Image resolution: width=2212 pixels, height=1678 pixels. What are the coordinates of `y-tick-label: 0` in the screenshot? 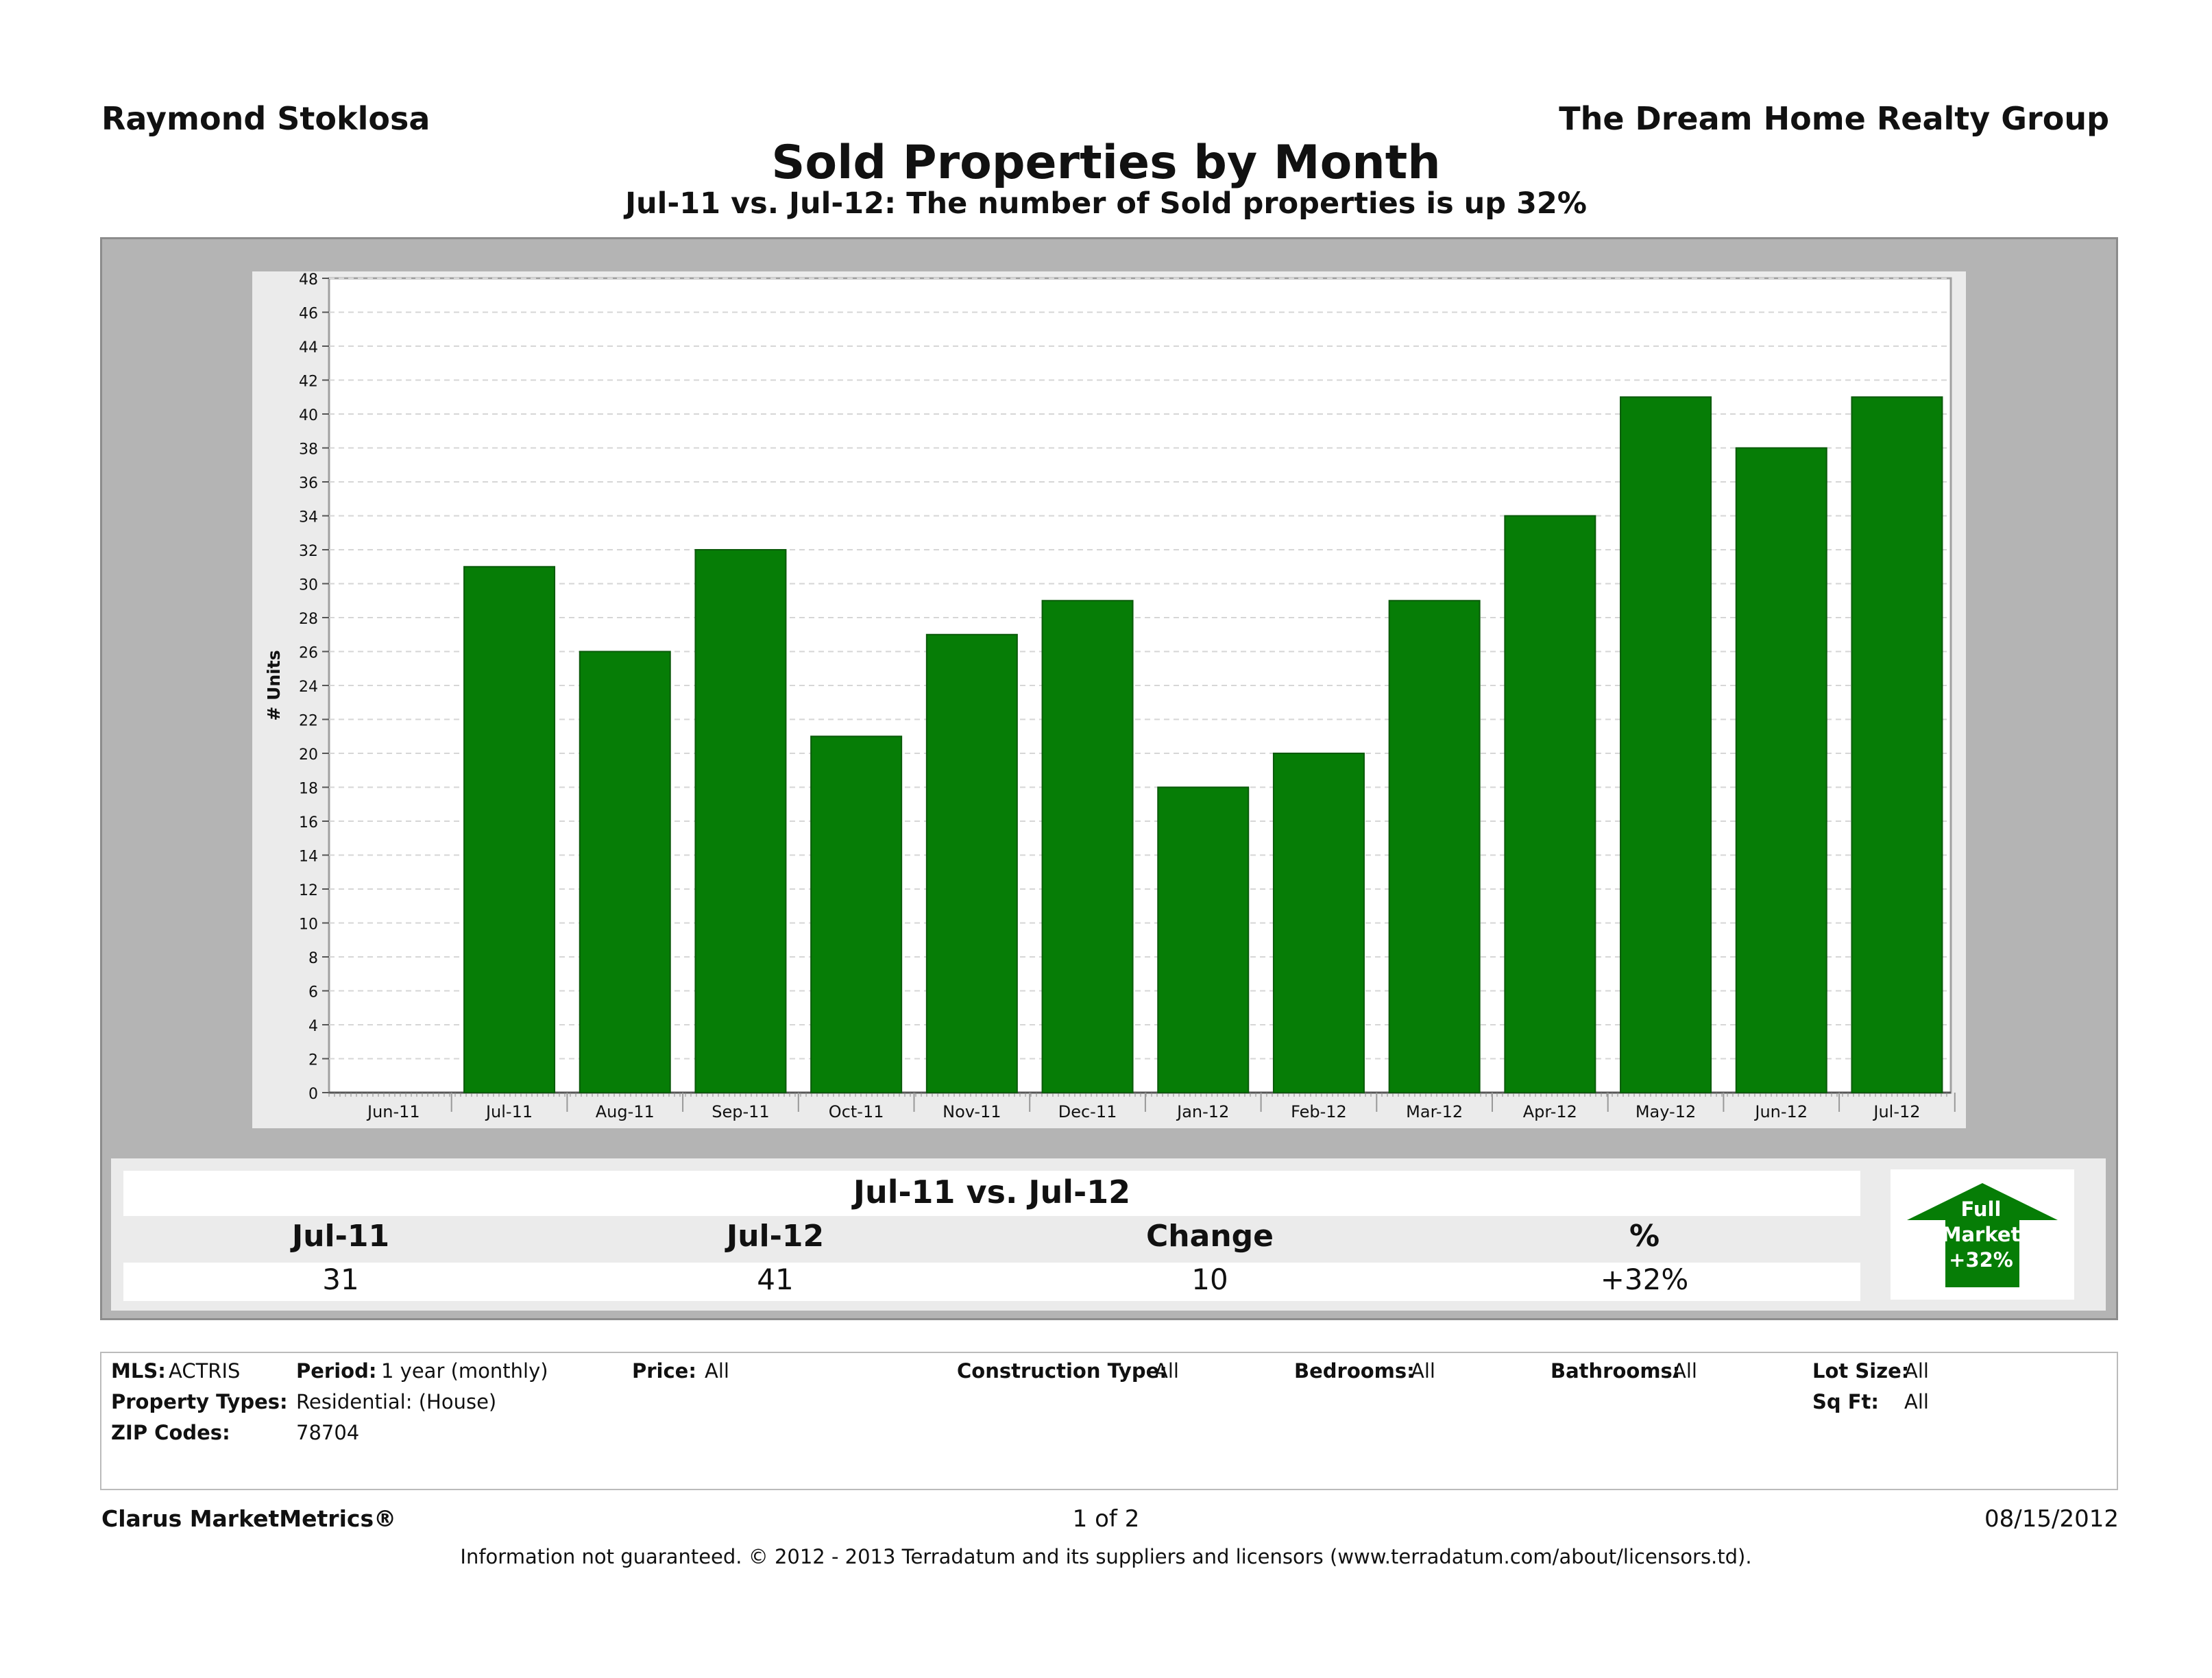 It's located at (313, 1094).